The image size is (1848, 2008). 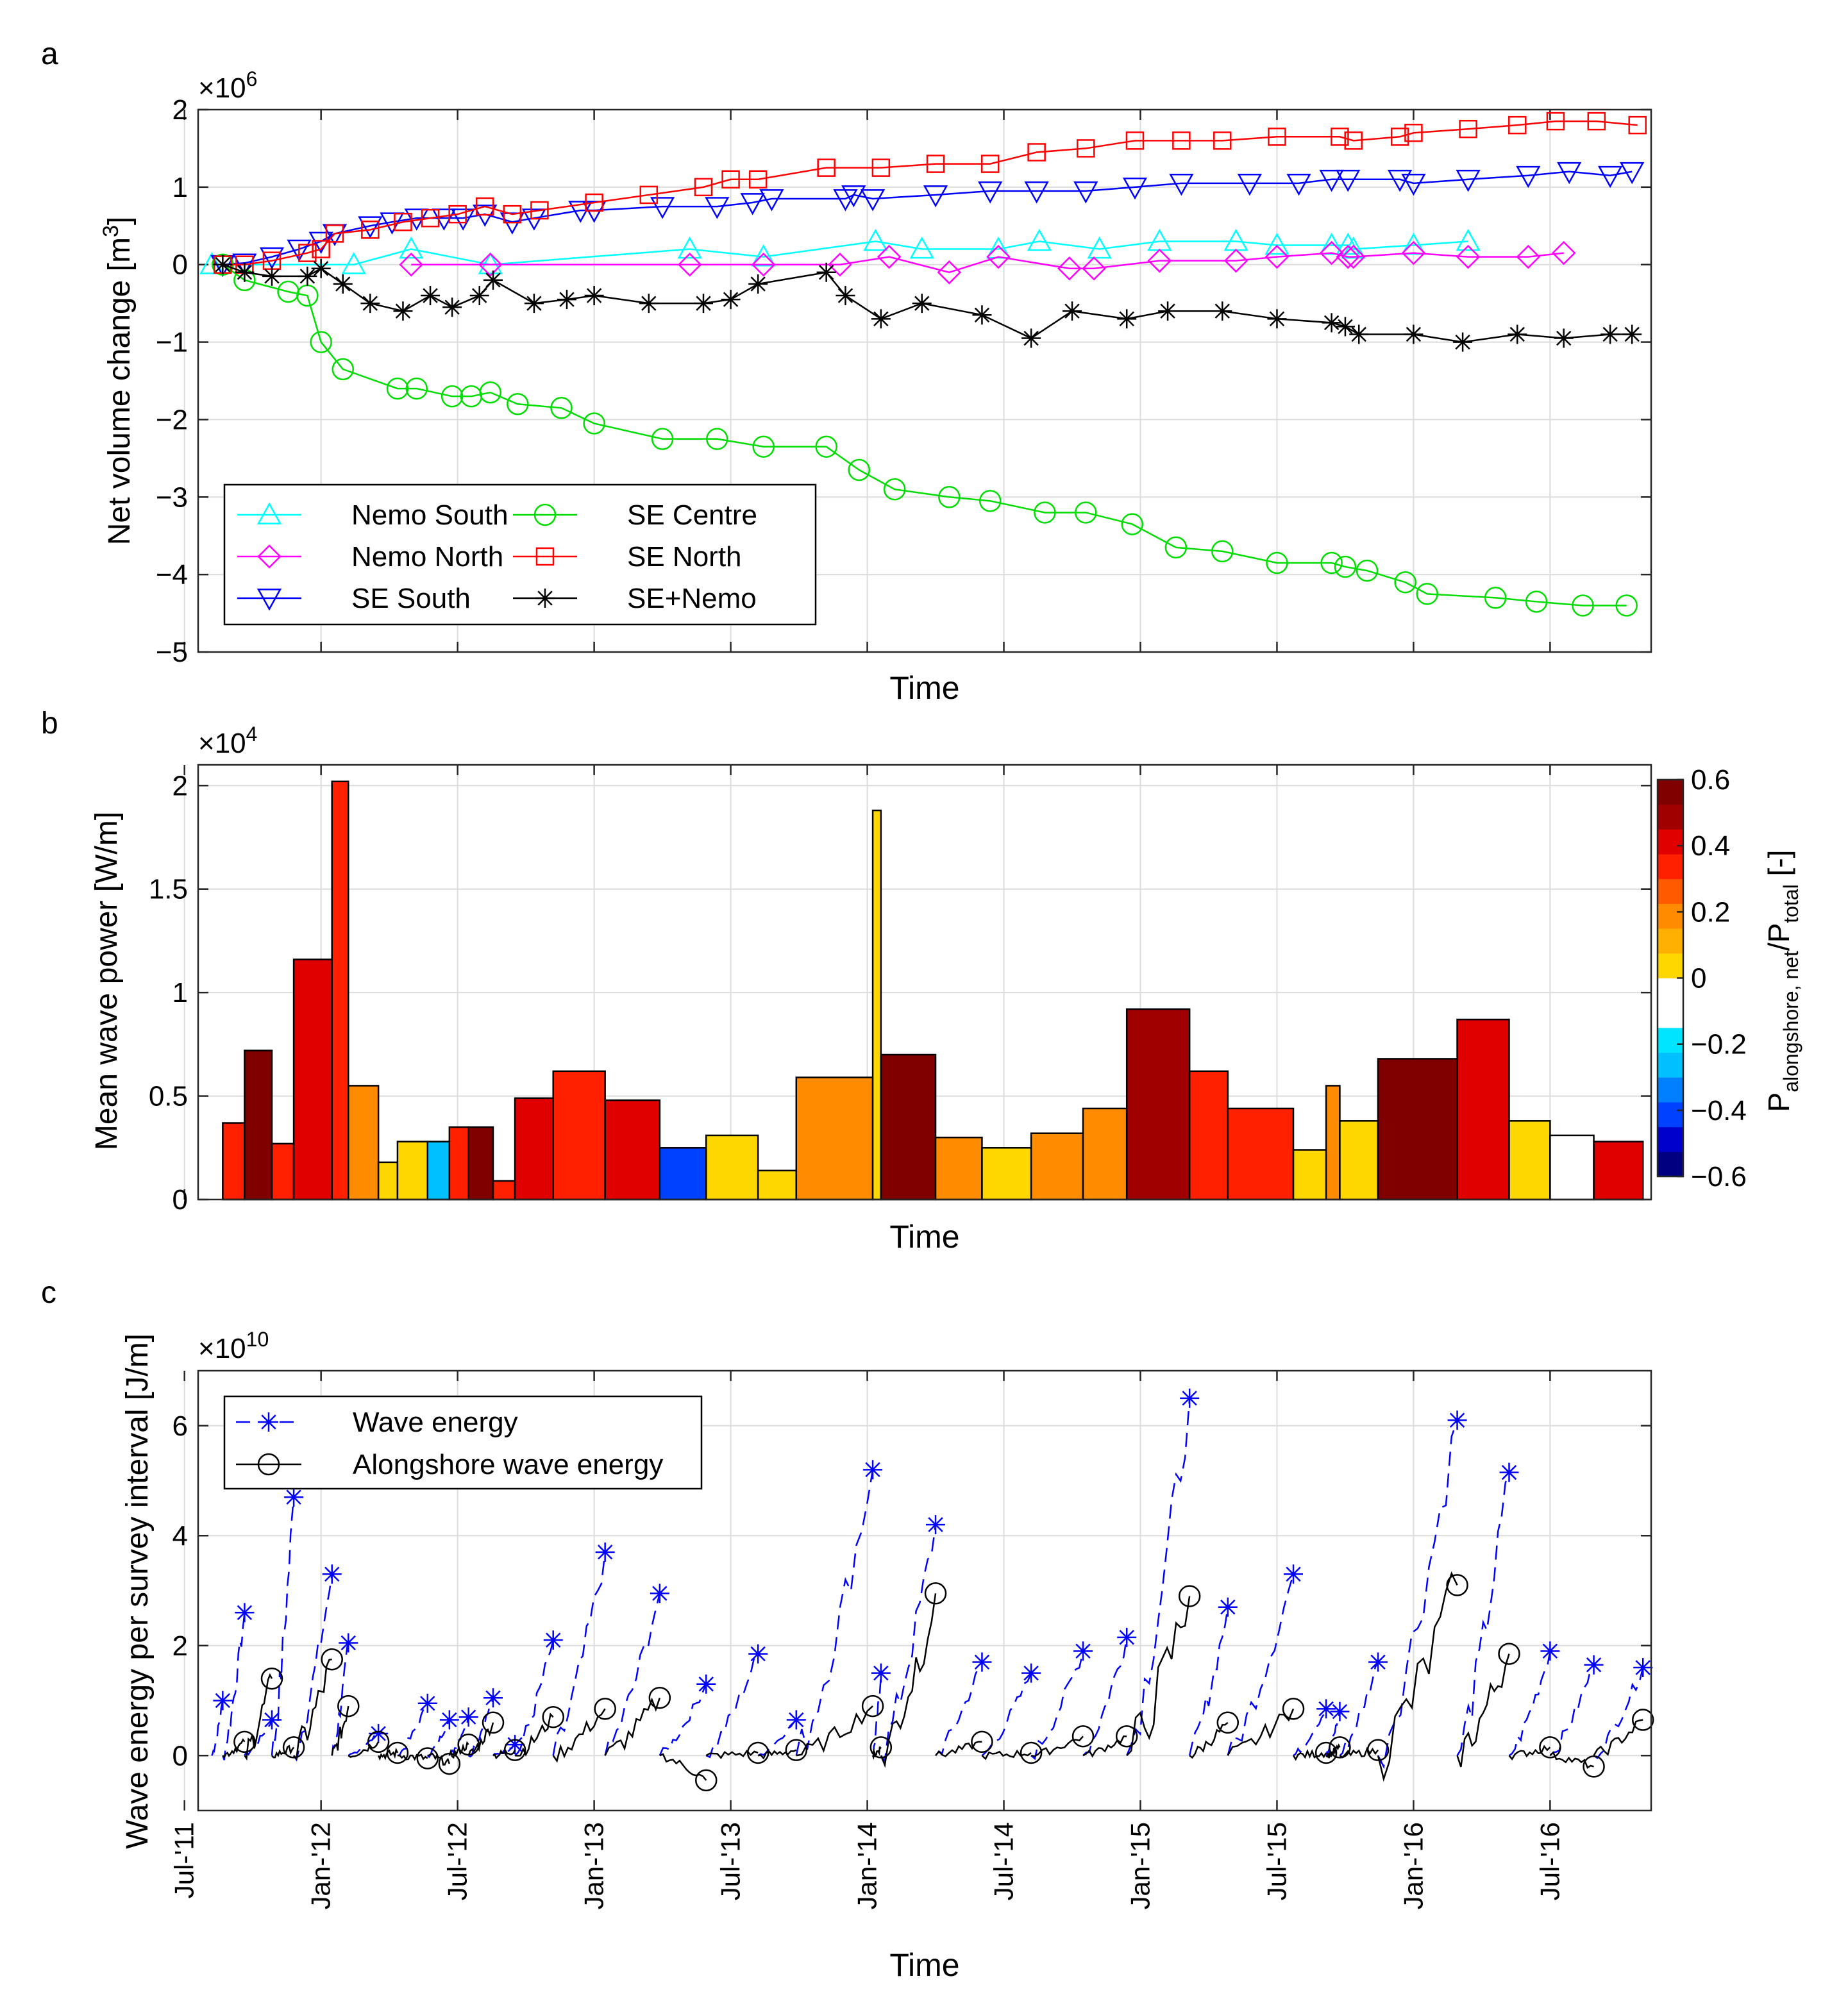 What do you see at coordinates (1276, 1861) in the screenshot?
I see `xtick-label: Jul-'15` at bounding box center [1276, 1861].